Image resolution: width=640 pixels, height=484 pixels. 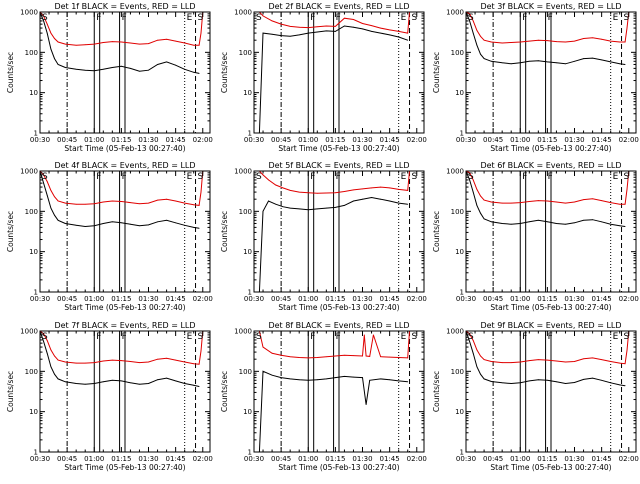 What do you see at coordinates (493, 299) in the screenshot?
I see `x-tick-label: 00:45` at bounding box center [493, 299].